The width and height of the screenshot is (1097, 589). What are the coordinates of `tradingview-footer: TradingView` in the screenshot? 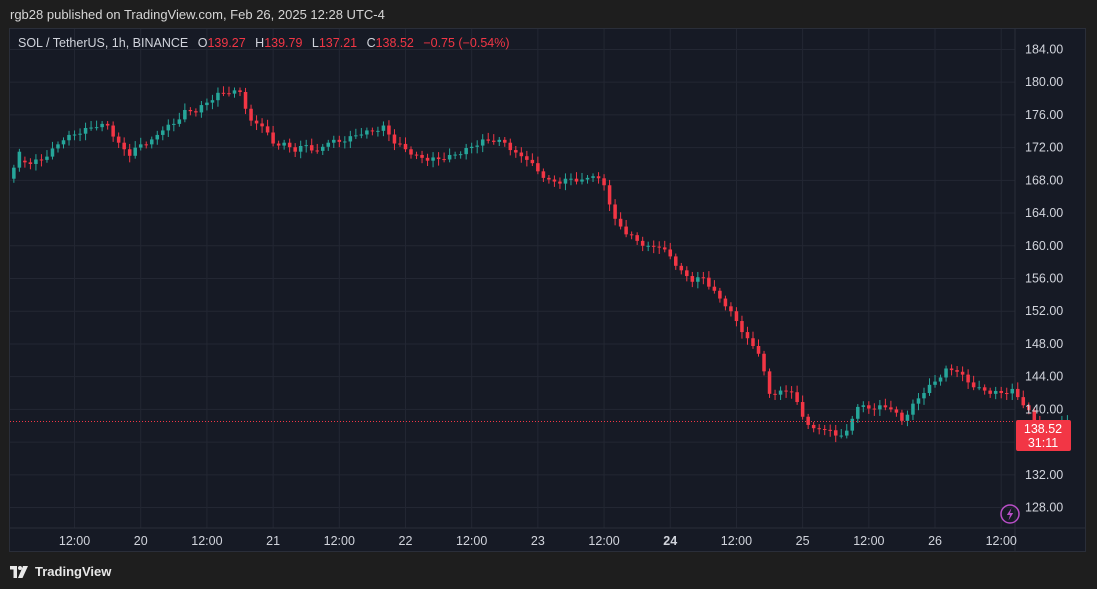 It's located at (60, 571).